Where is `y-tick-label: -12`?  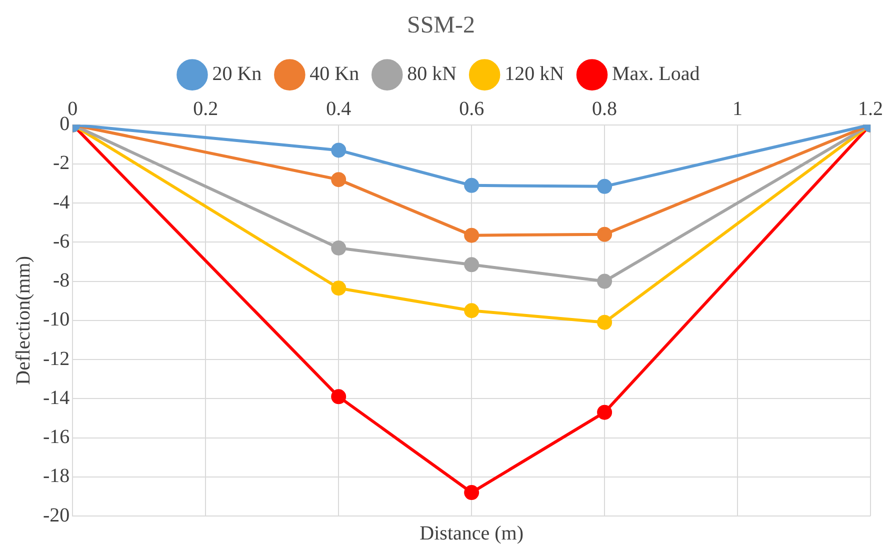
y-tick-label: -12 is located at coordinates (56, 359).